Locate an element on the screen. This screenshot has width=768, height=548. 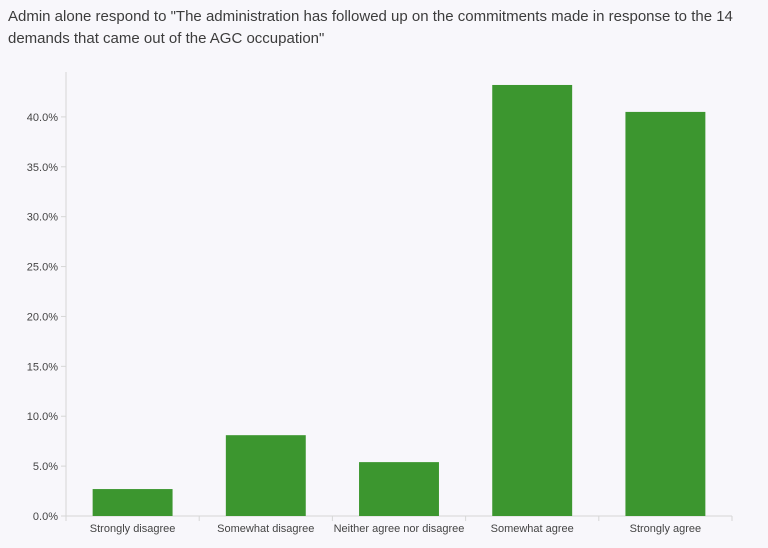
bar-somewhat-agree is located at coordinates (532, 300).